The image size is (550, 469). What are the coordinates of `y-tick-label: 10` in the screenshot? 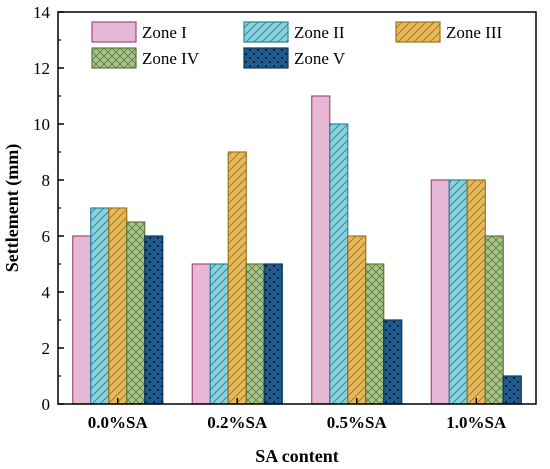 It's located at (41, 124).